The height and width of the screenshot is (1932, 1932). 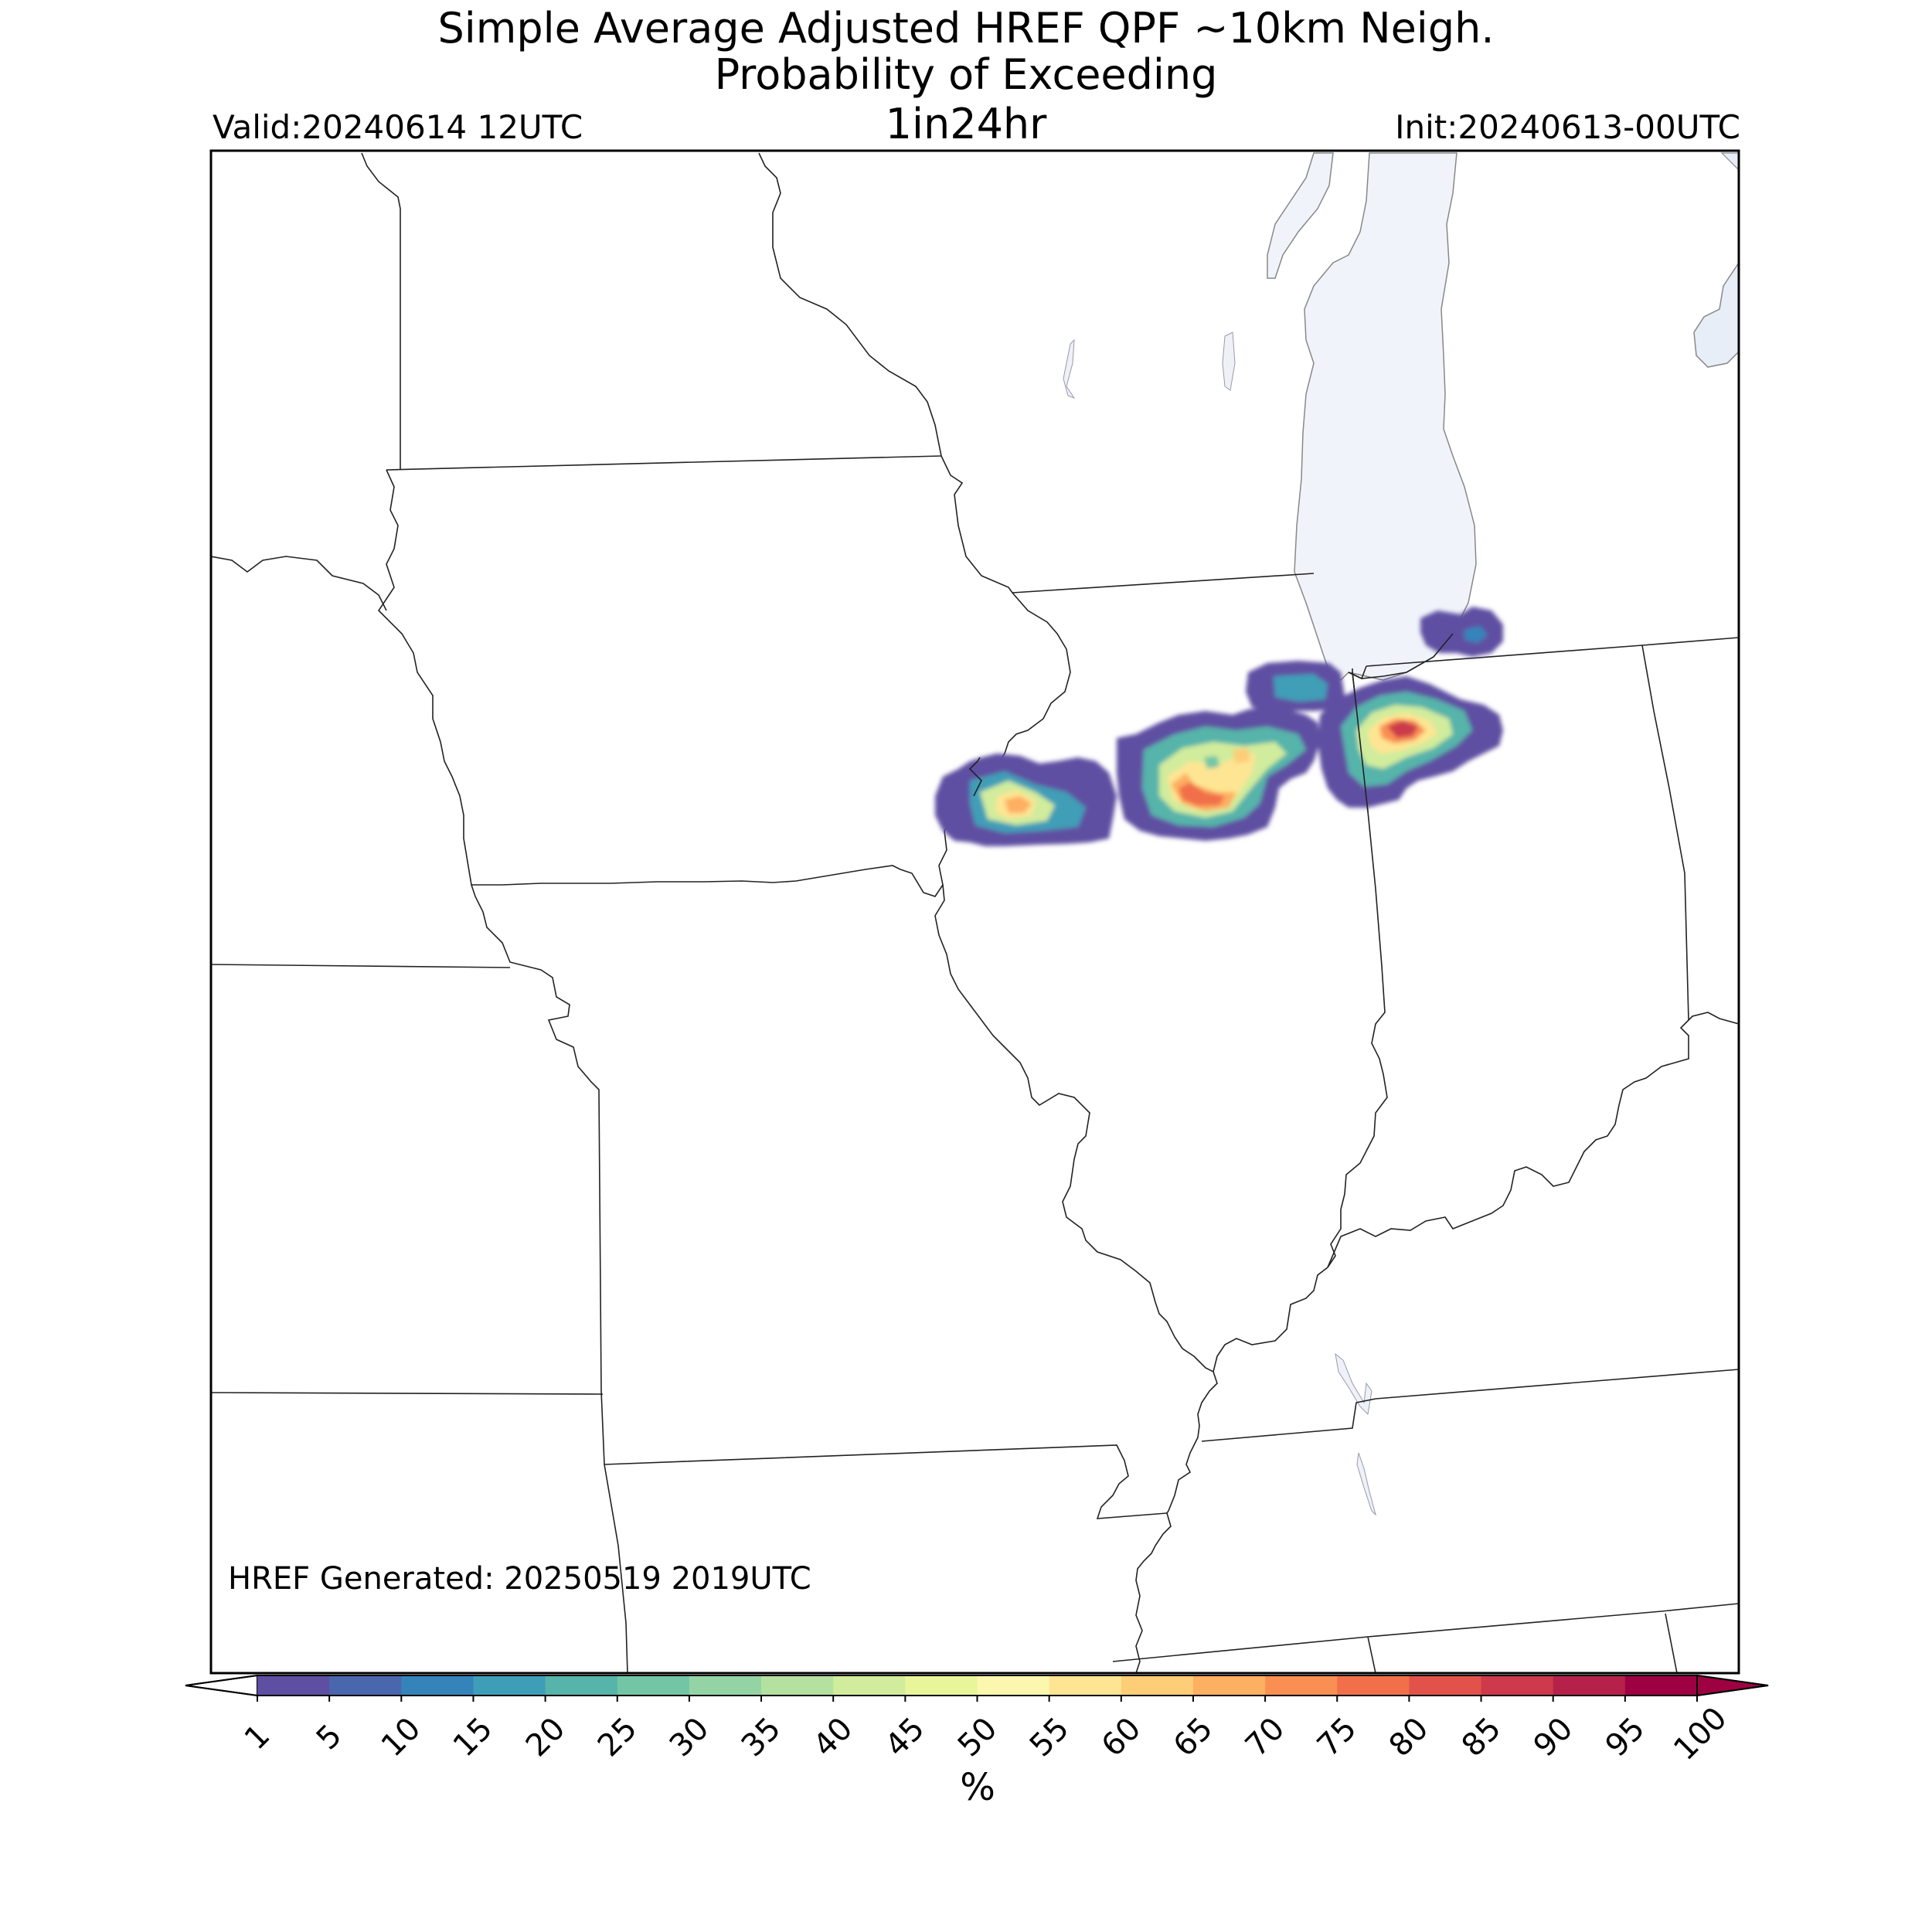 What do you see at coordinates (1568, 127) in the screenshot?
I see `init-time-label: Init:20240613-00UTC` at bounding box center [1568, 127].